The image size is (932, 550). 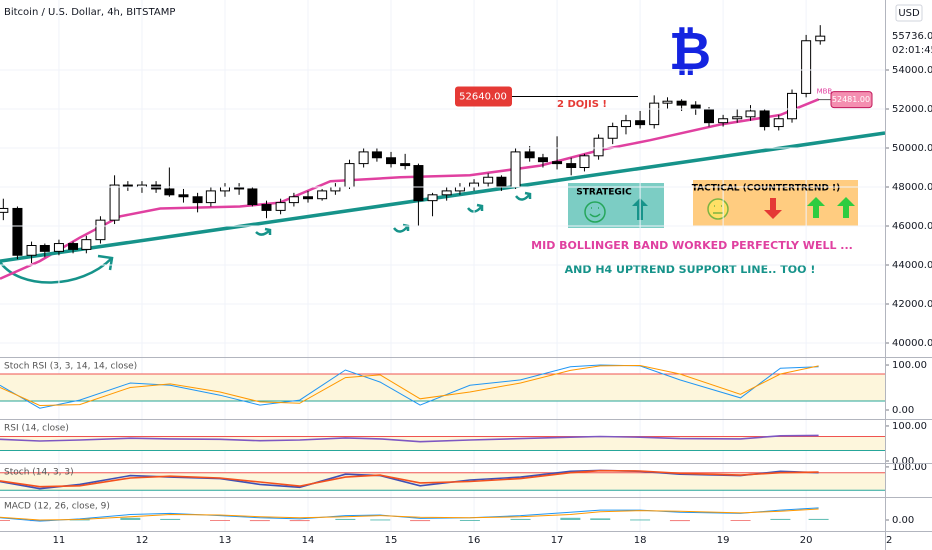 I want to click on x-tick-label: 12, so click(x=142, y=540).